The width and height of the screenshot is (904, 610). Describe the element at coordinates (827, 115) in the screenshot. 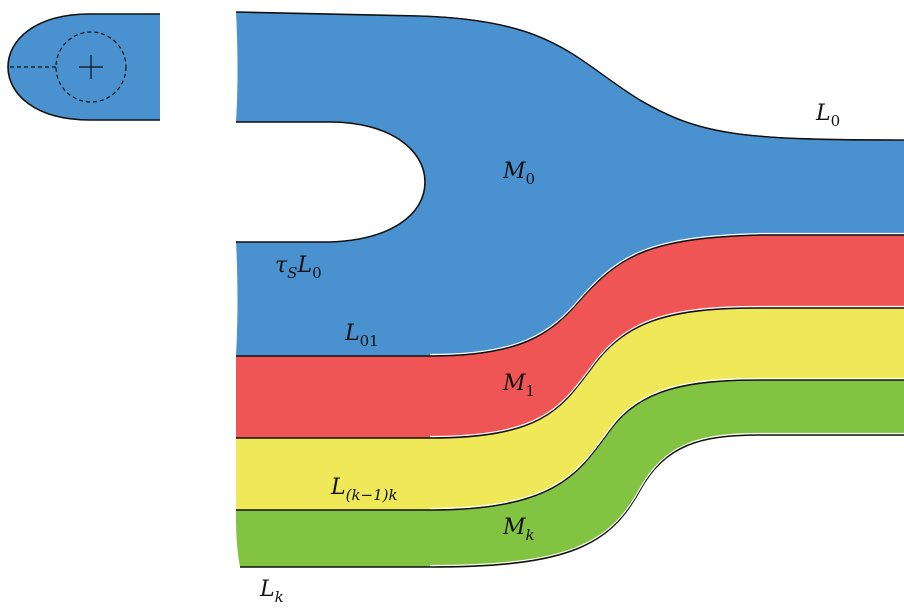

I see `label-l0: L0` at that location.